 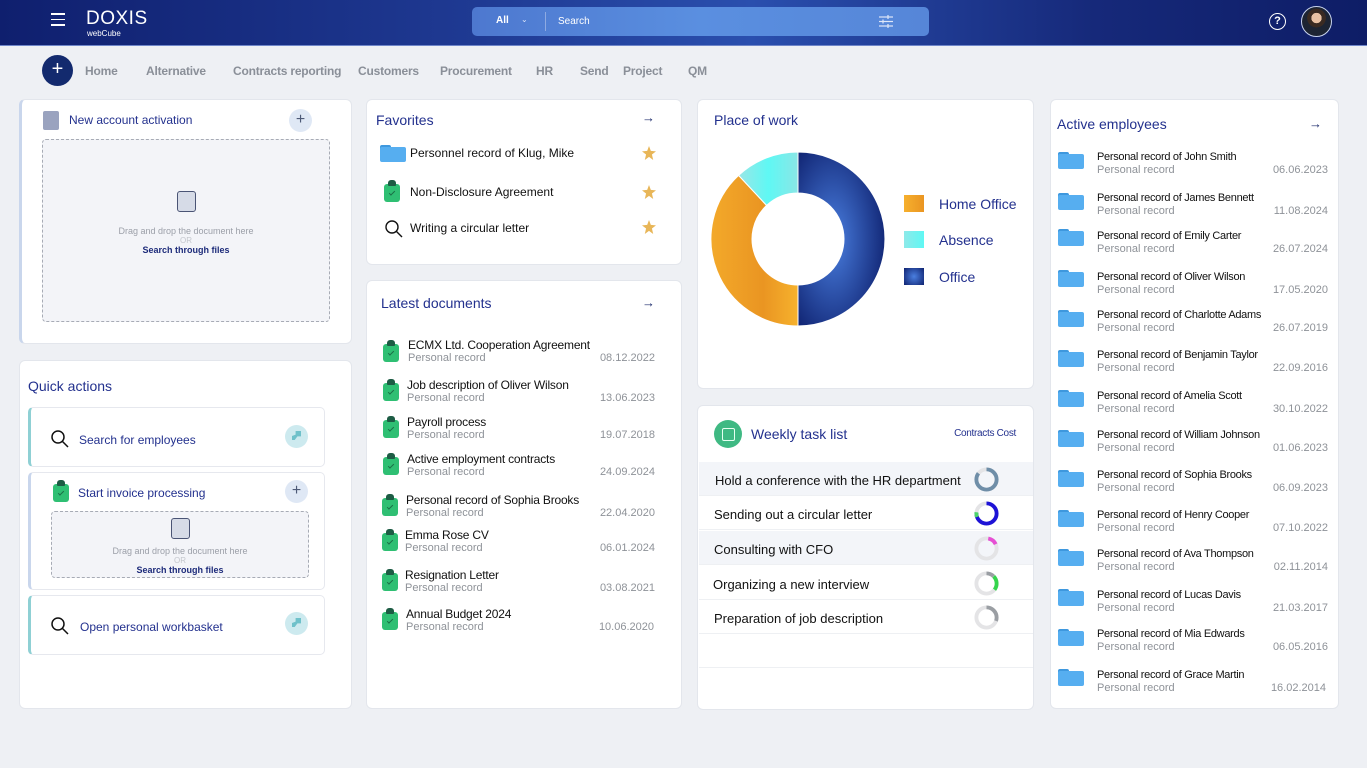 What do you see at coordinates (985, 433) in the screenshot?
I see `contracts-cost-link: Contracts Cost` at bounding box center [985, 433].